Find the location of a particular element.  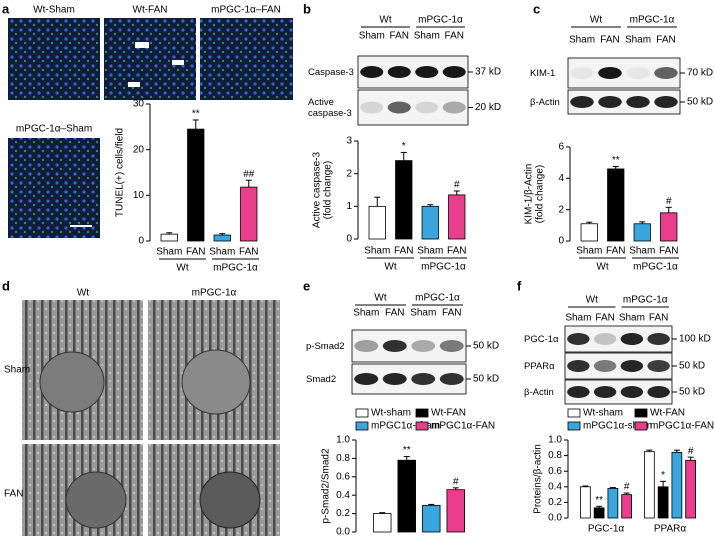

significance: * is located at coordinates (663, 475).